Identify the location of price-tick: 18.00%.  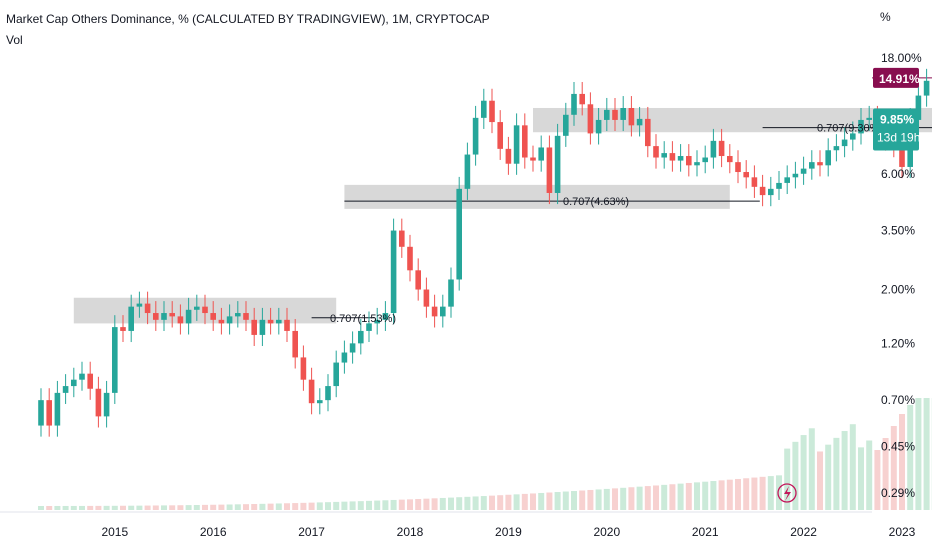
(901, 58).